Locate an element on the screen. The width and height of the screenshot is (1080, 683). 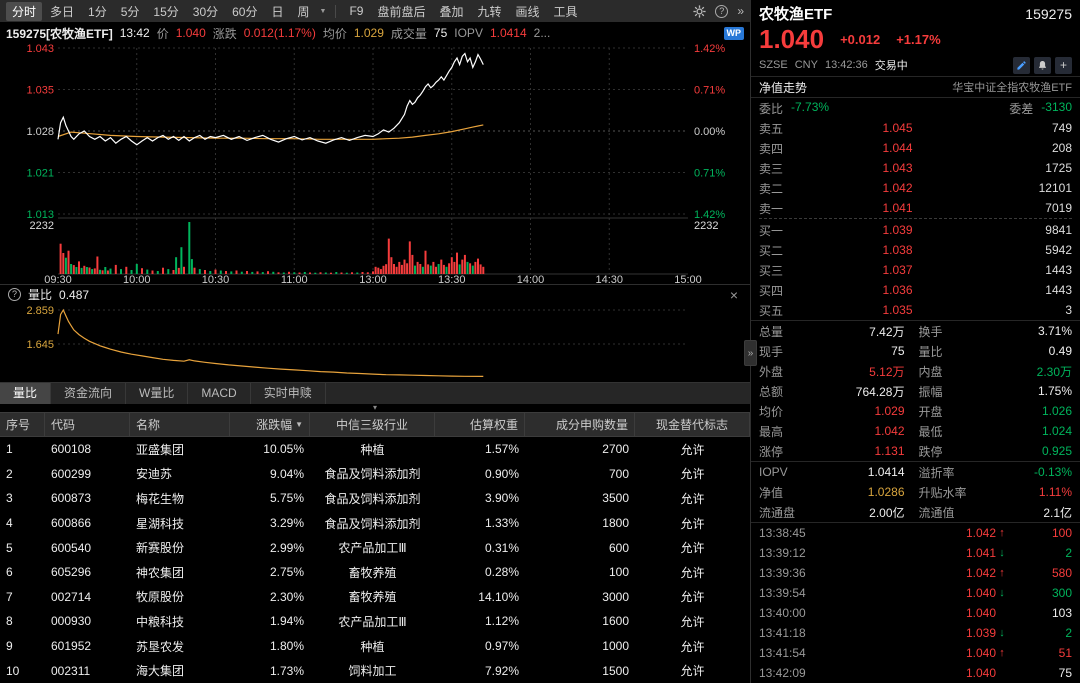
book-qty: 1725 is located at coordinates (1058, 168).